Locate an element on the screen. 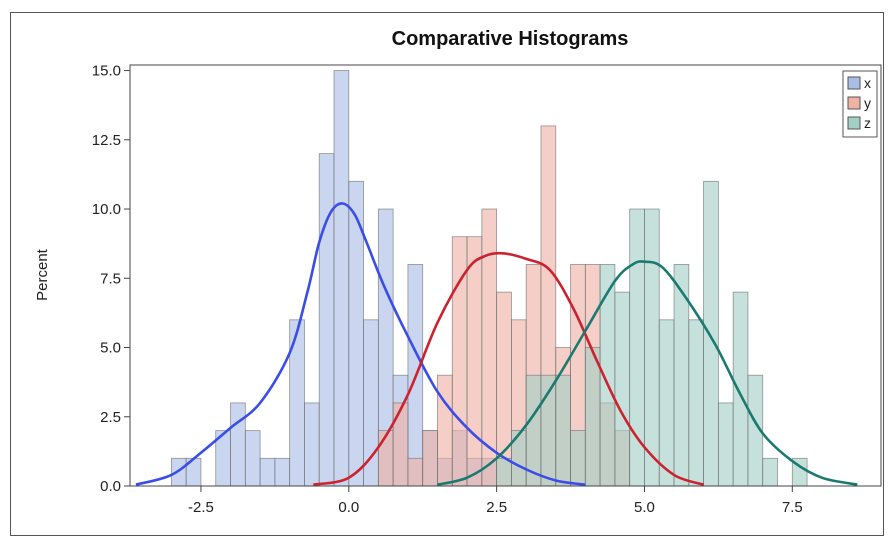 This screenshot has height=541, width=890. legend-swatch-y is located at coordinates (854, 103).